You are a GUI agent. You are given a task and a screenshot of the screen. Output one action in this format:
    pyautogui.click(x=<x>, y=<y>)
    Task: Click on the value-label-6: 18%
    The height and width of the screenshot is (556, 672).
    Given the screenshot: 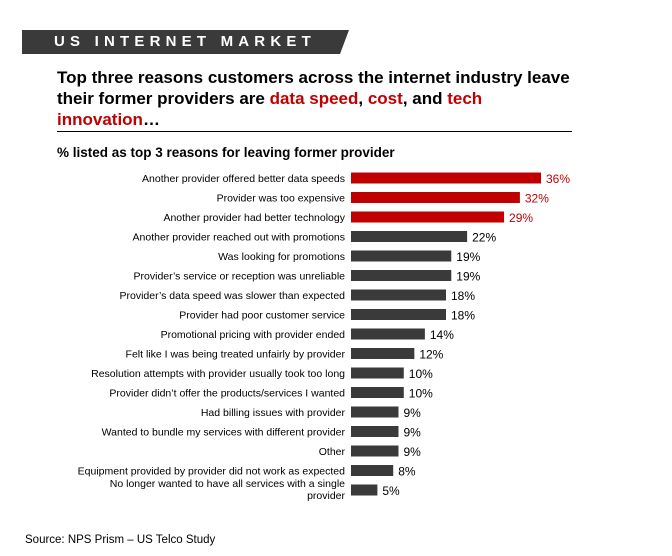 What is the action you would take?
    pyautogui.click(x=463, y=296)
    